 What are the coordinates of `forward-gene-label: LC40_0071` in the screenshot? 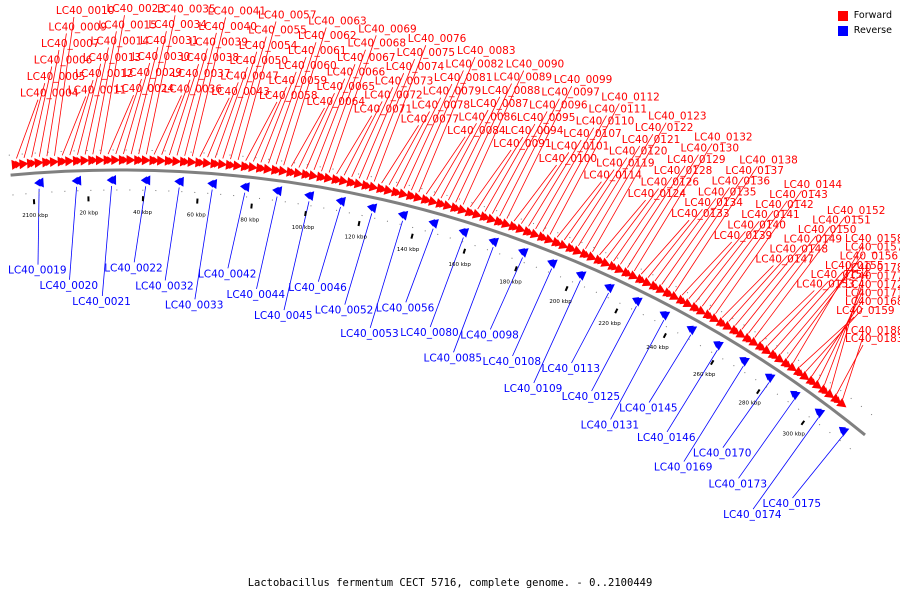 It's located at (383, 110).